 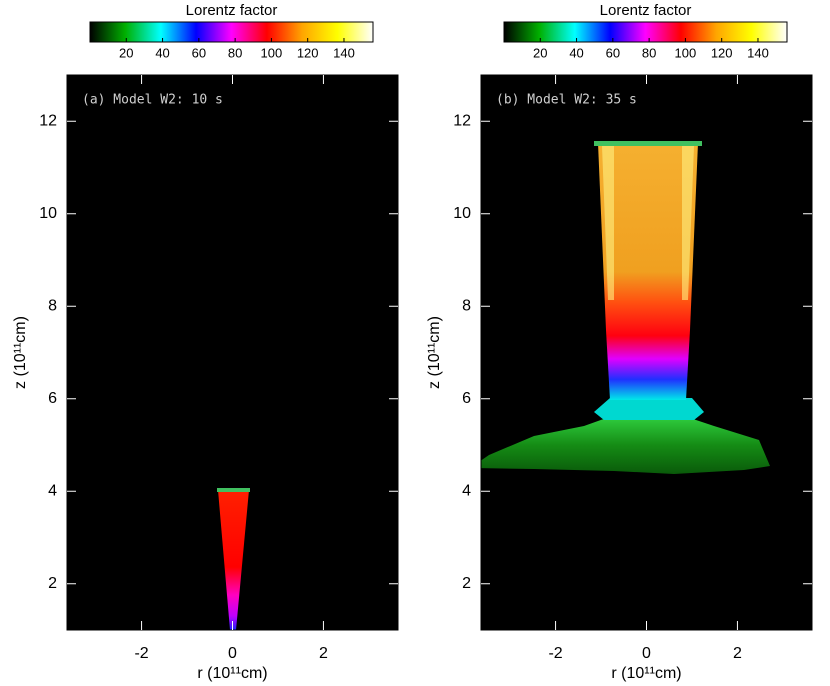 I want to click on jet-image, so click(x=233, y=559).